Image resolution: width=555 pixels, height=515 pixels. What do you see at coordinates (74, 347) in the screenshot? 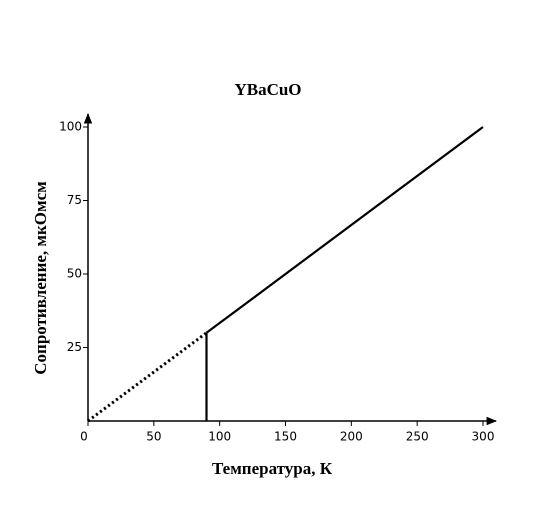
I see `y-tick-label: 25` at bounding box center [74, 347].